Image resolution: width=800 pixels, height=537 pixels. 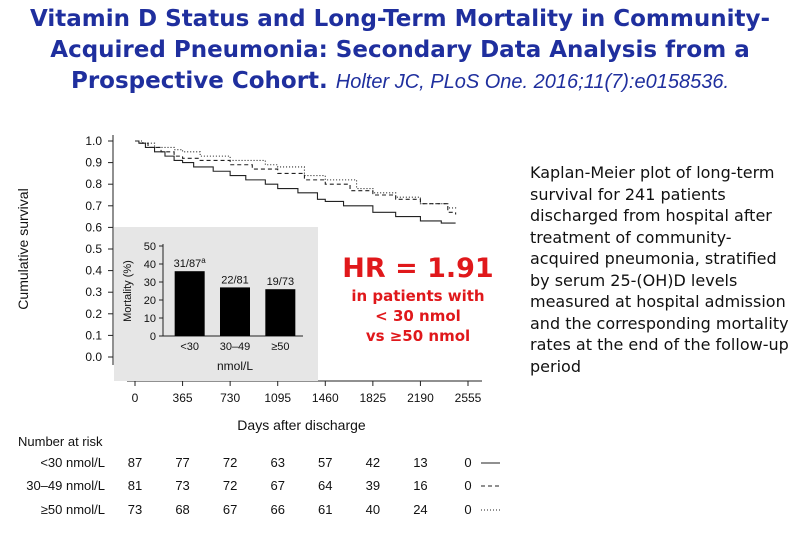 What do you see at coordinates (150, 265) in the screenshot?
I see `inset-y-tick-label: 40` at bounding box center [150, 265].